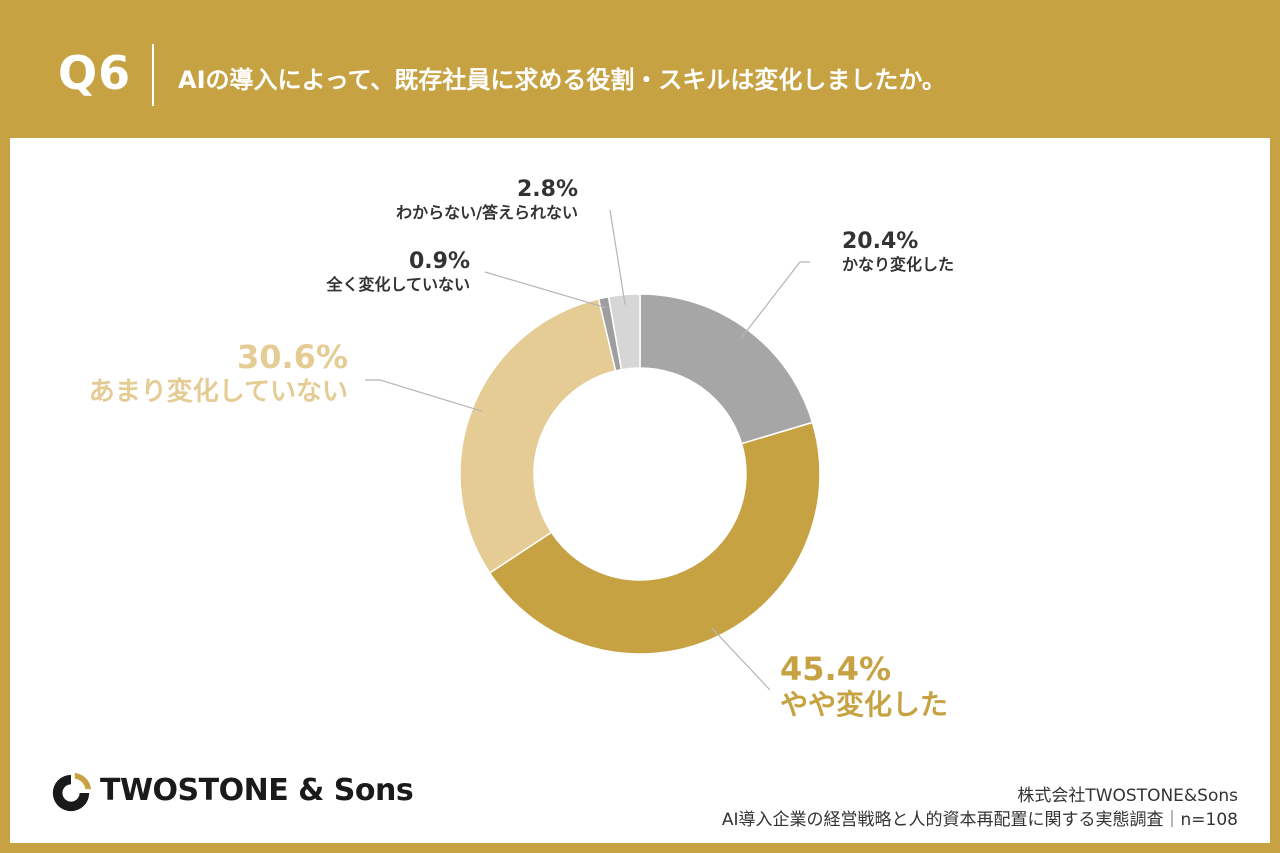 The width and height of the screenshot is (1280, 853). What do you see at coordinates (835, 669) in the screenshot?
I see `slice-value-label-1: 45.4%` at bounding box center [835, 669].